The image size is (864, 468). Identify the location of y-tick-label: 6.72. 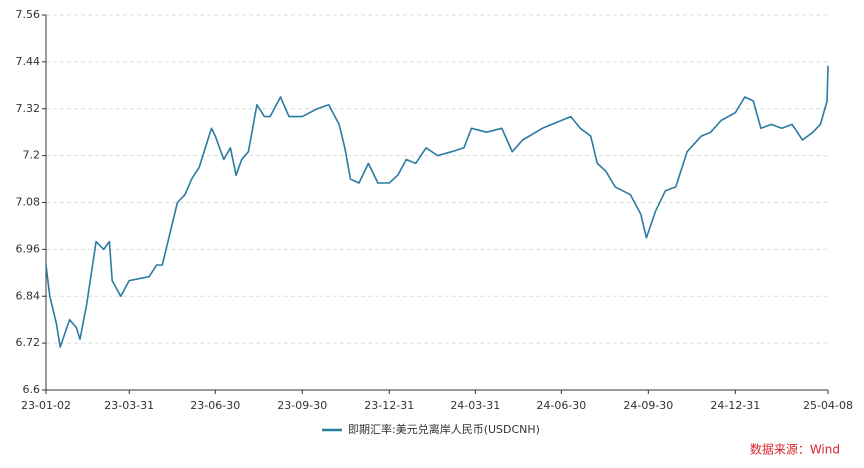
(28, 342).